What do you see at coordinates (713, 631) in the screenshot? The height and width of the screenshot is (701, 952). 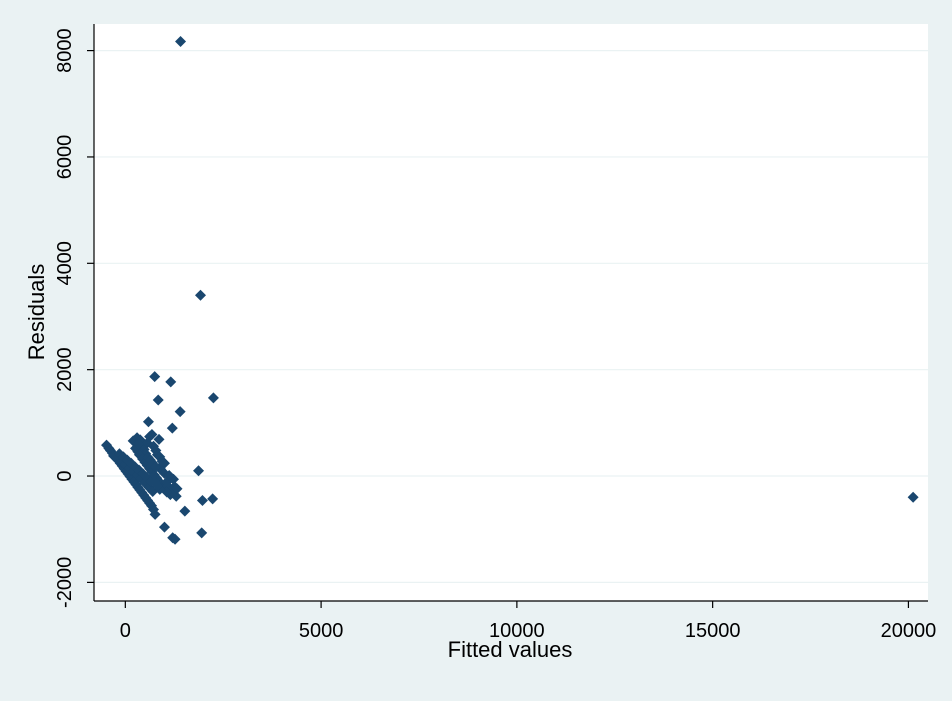 I see `x-tick-label: 15000` at bounding box center [713, 631].